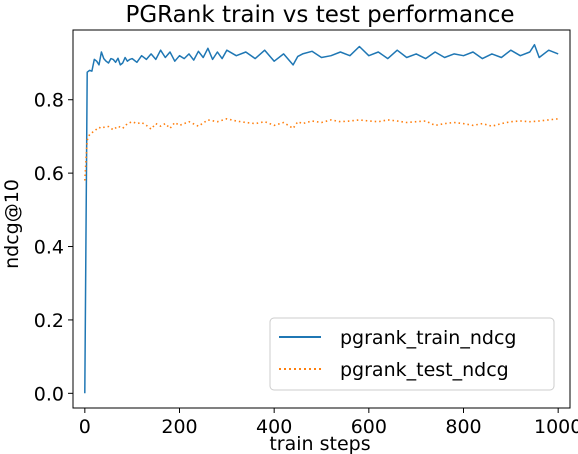  What do you see at coordinates (556, 427) in the screenshot?
I see `x-tick-label: 1000` at bounding box center [556, 427].